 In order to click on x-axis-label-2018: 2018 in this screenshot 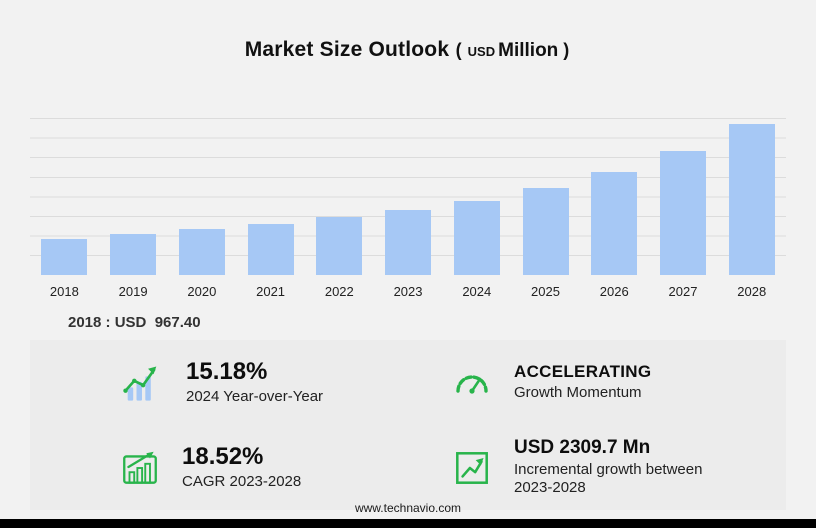, I will do `click(64, 291)`.